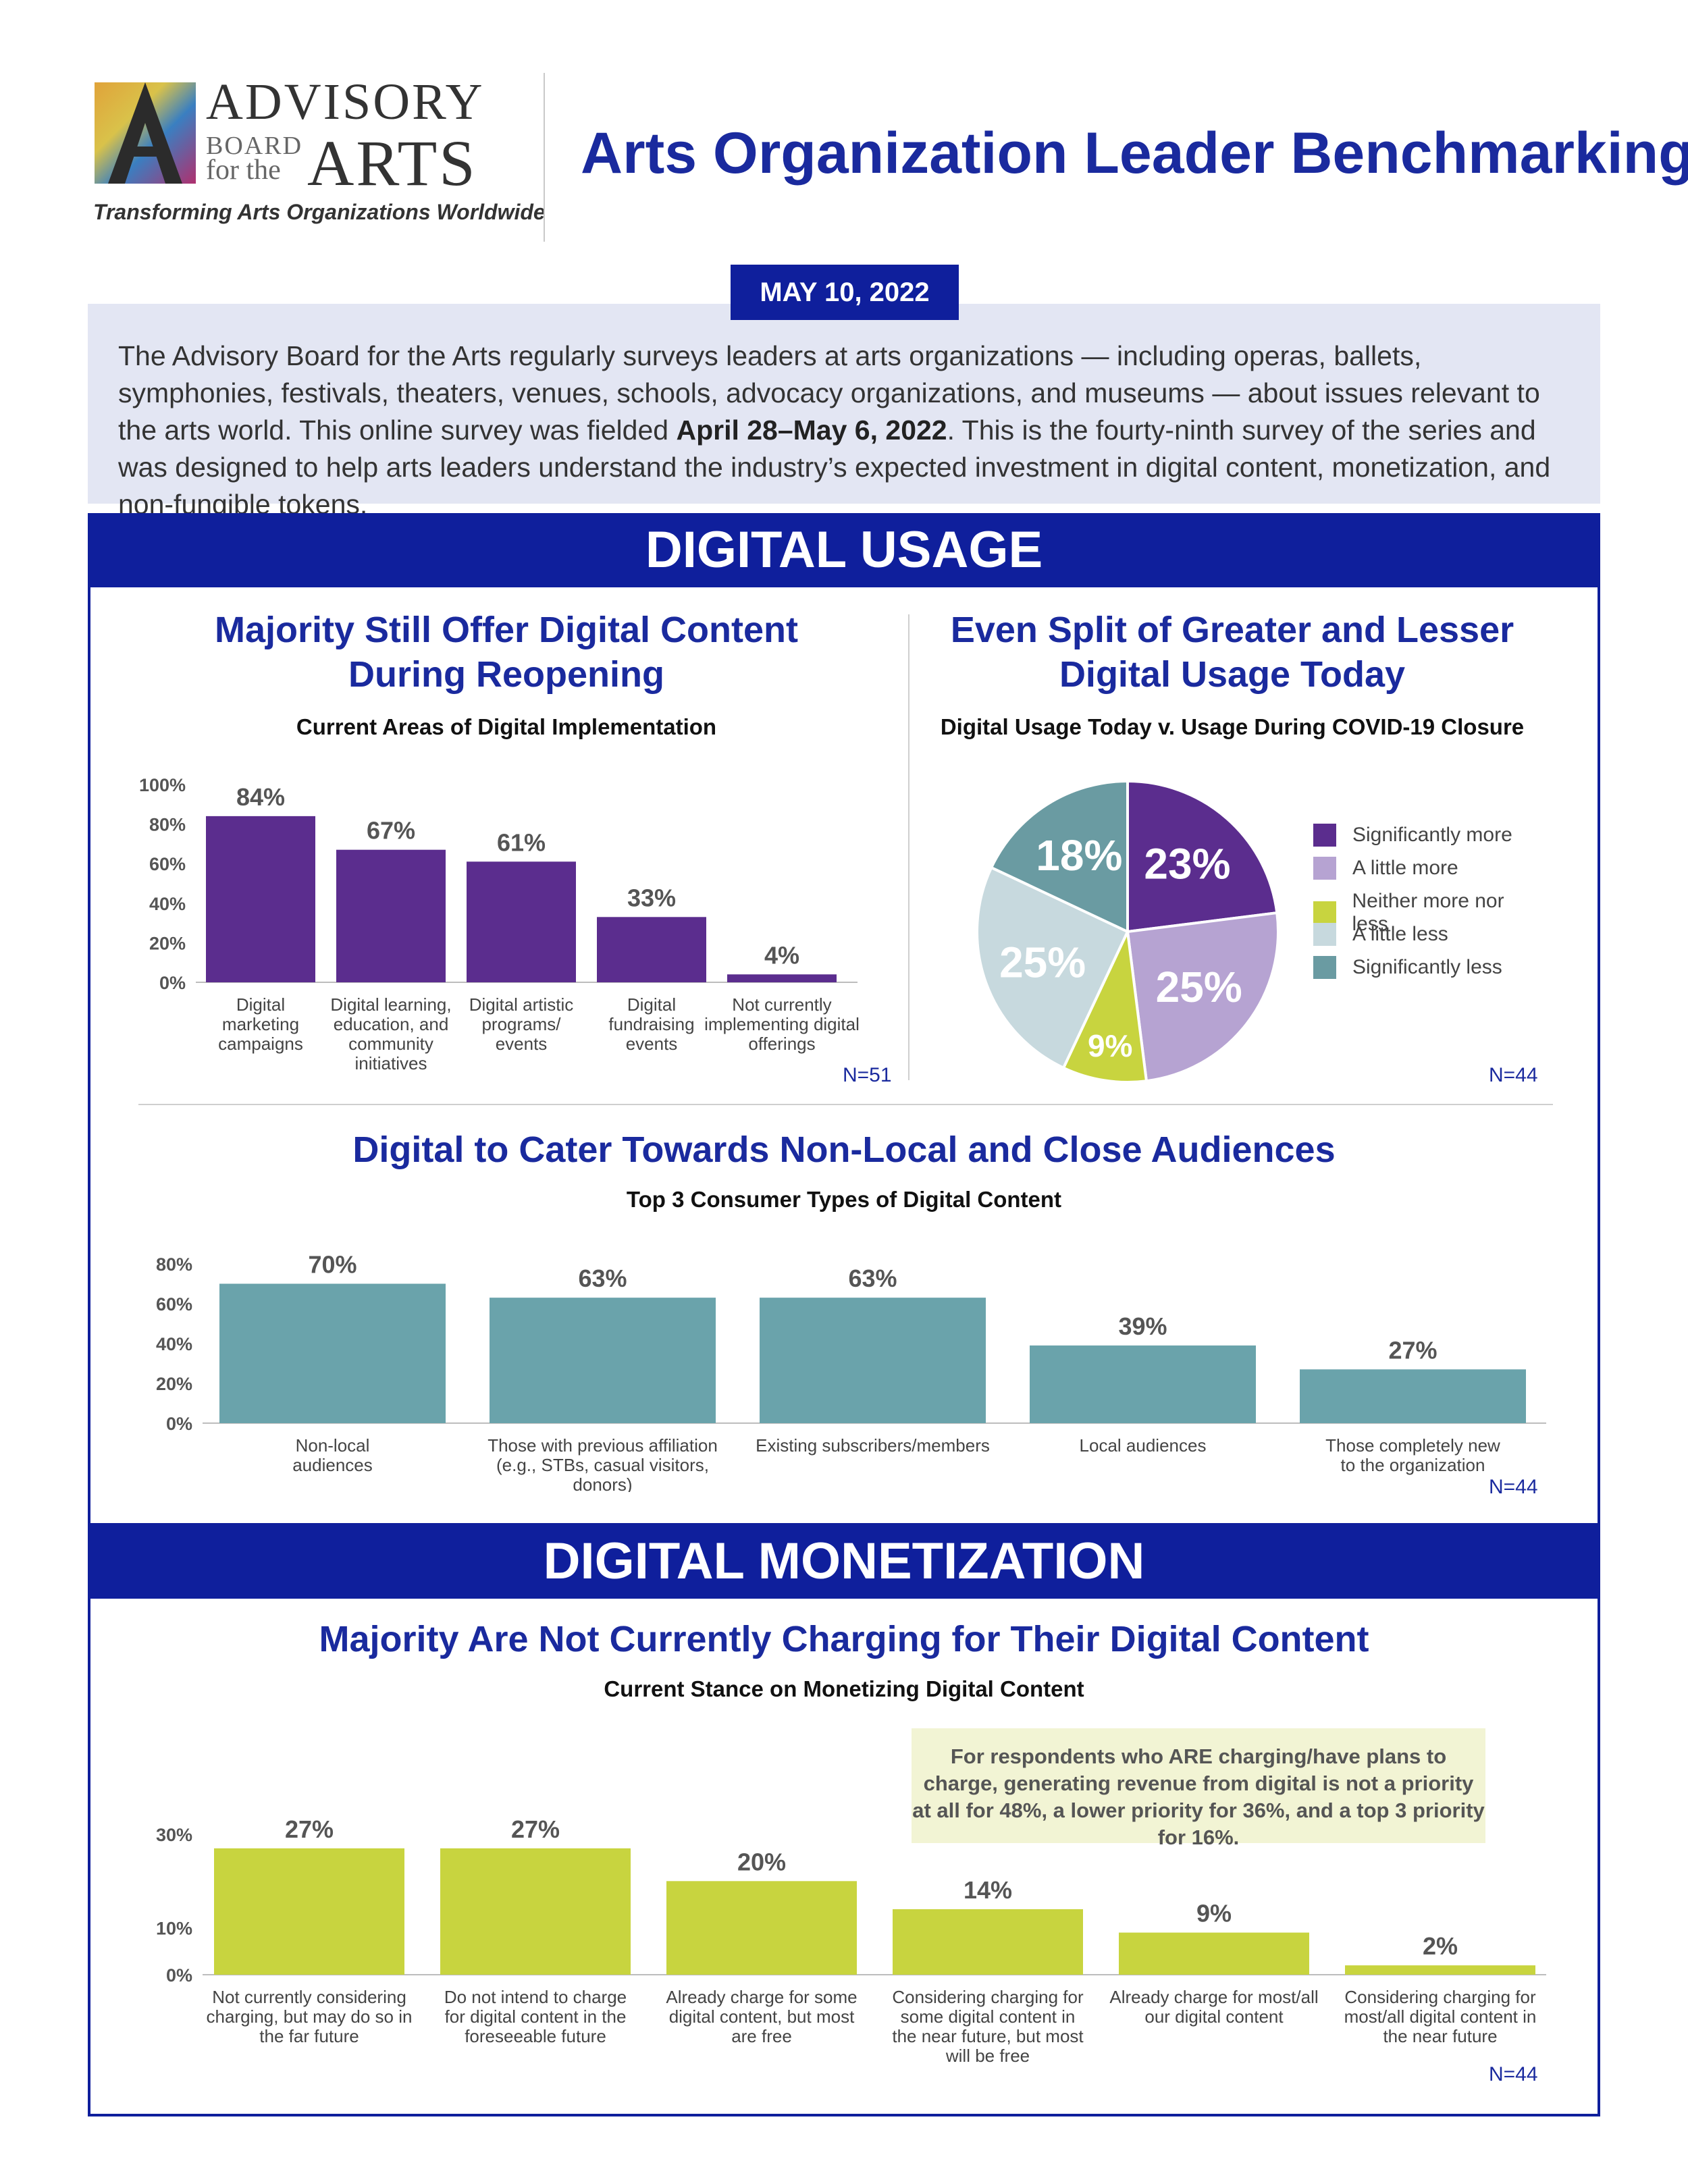 This screenshot has width=1688, height=2184. I want to click on chart4-data-label: 2%, so click(1440, 1946).